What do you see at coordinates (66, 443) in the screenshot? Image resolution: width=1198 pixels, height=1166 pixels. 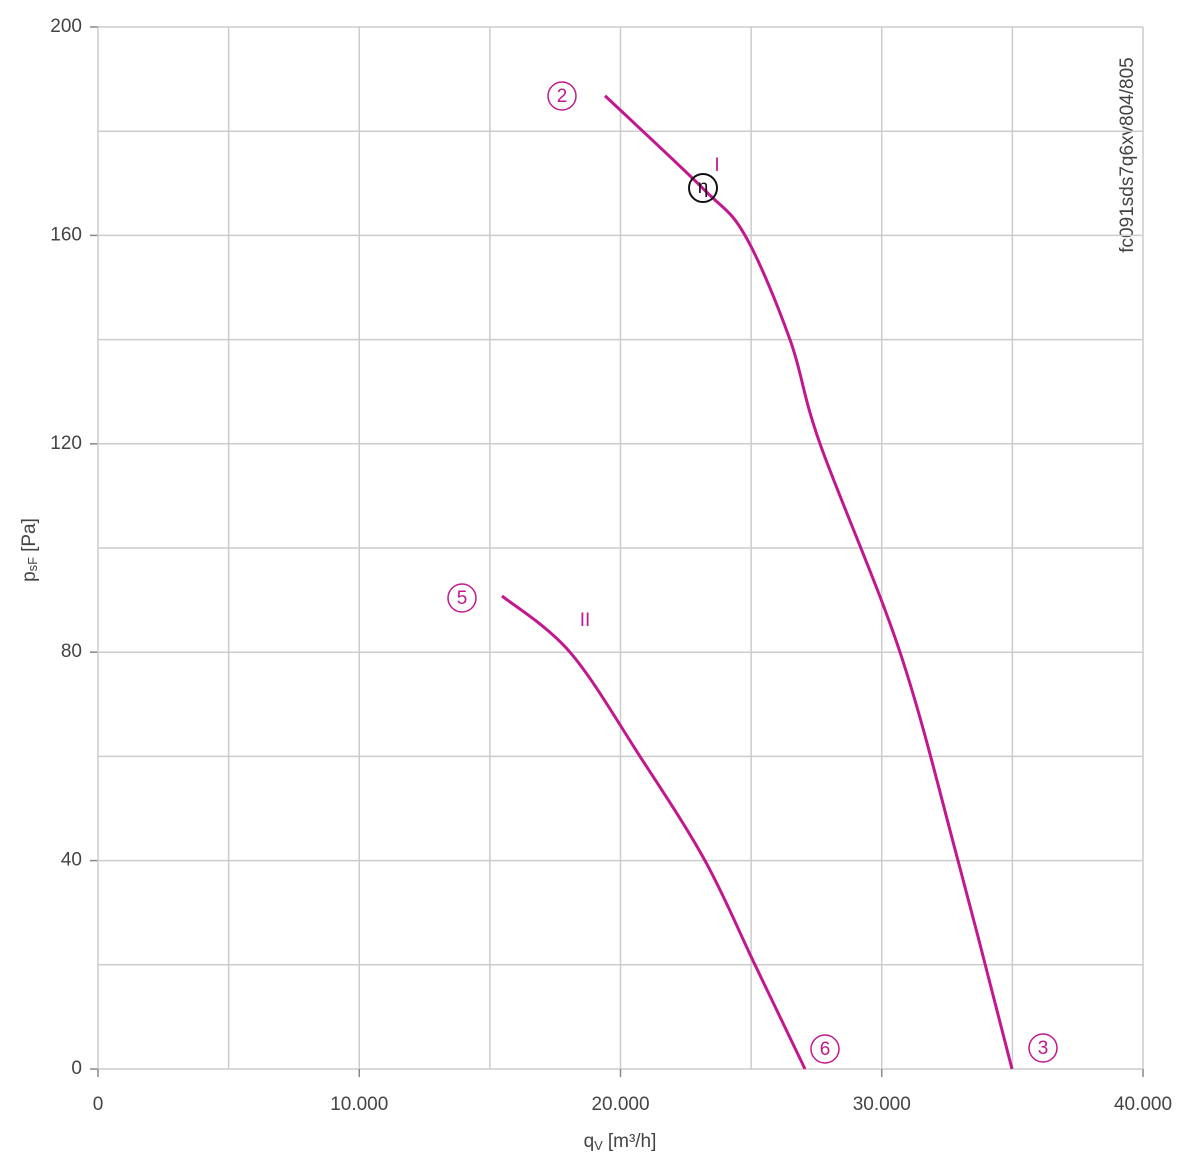 I see `y-tick-label: 120` at bounding box center [66, 443].